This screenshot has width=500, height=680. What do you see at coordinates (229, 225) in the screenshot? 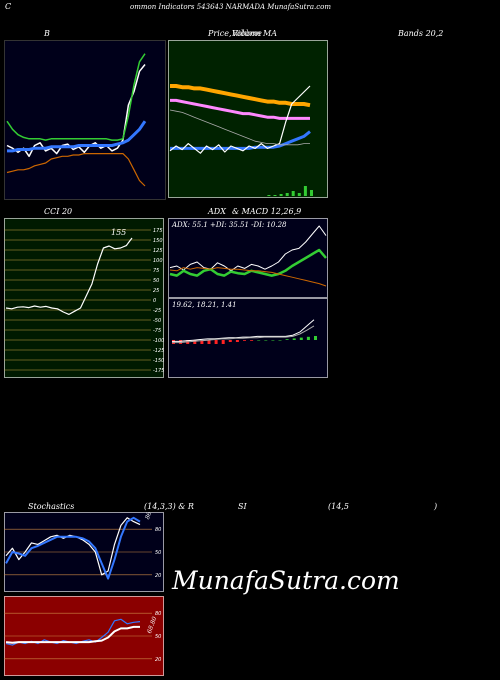
I see `adx-info: ADX: 55.1 +DI: 35.51 -DI: 10.28` at bounding box center [229, 225].